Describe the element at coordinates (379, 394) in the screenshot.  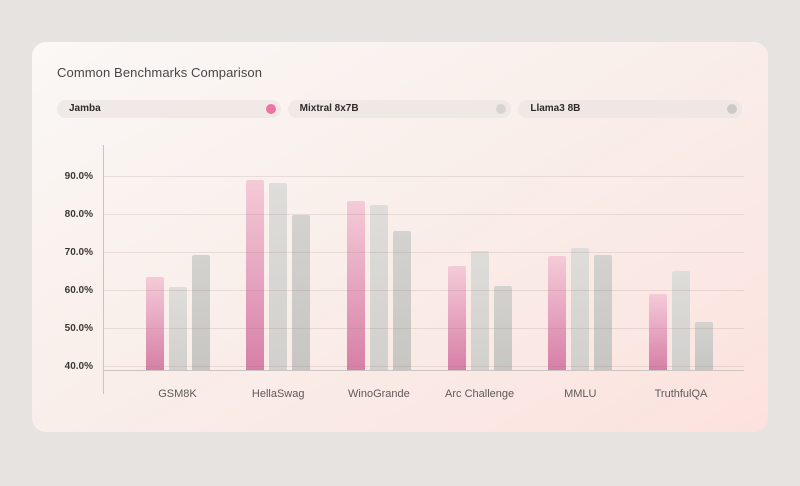
I see `x-axis-category-label: WinoGrande` at that location.